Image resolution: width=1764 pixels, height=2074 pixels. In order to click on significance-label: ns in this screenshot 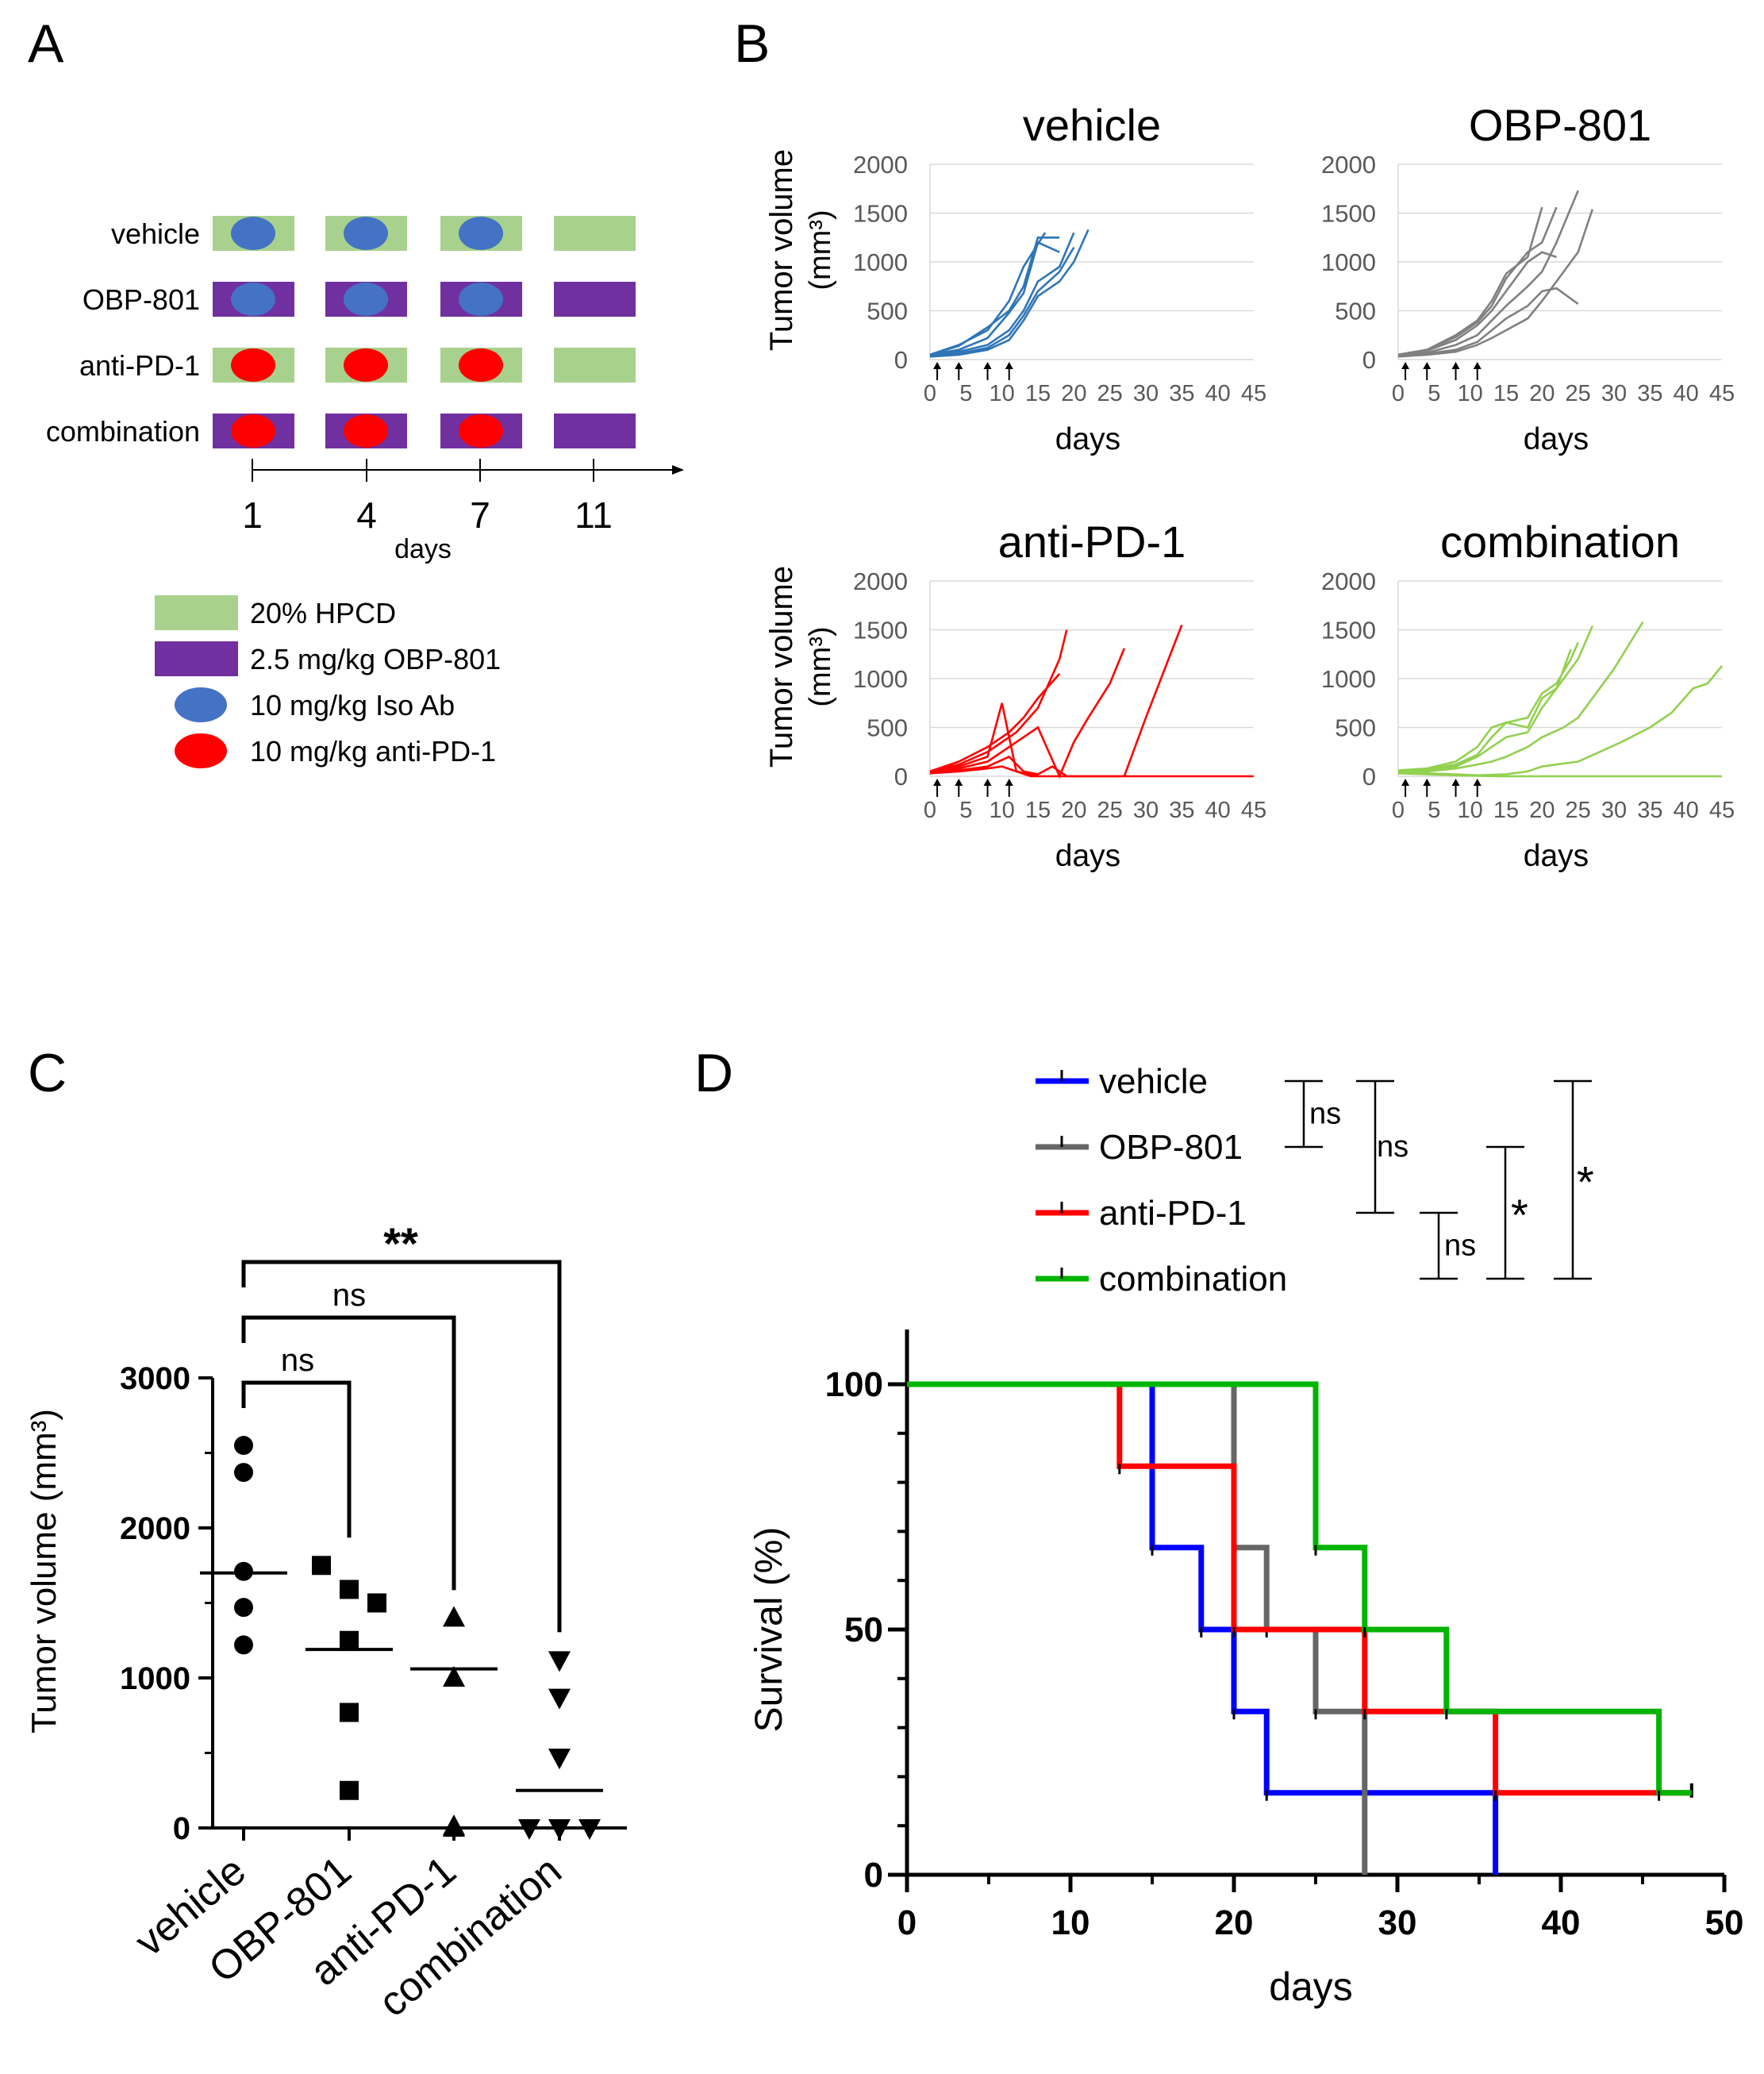, I will do `click(349, 1295)`.